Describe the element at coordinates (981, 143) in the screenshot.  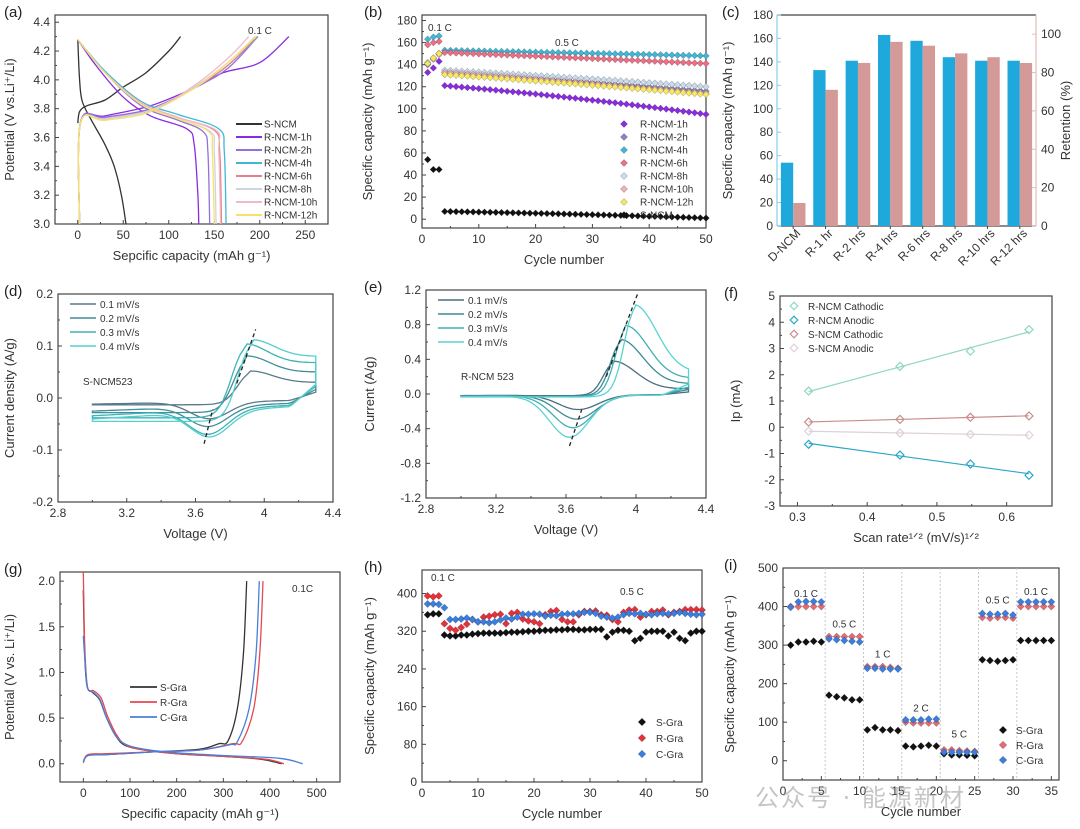
I see `bar-capacity-R-10 hrs` at that location.